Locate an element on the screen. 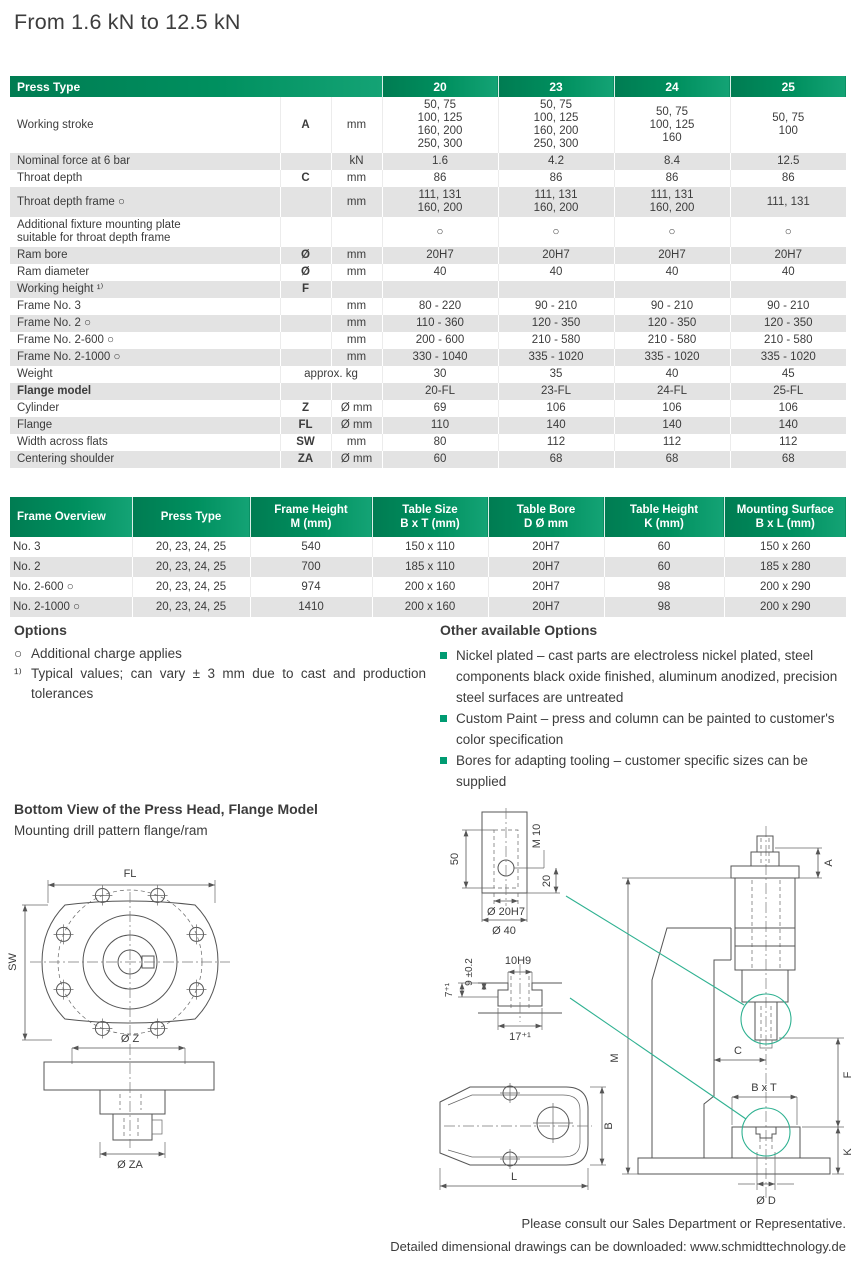 The height and width of the screenshot is (1274, 857). spec-row-label: Width across flats is located at coordinates (62, 442).